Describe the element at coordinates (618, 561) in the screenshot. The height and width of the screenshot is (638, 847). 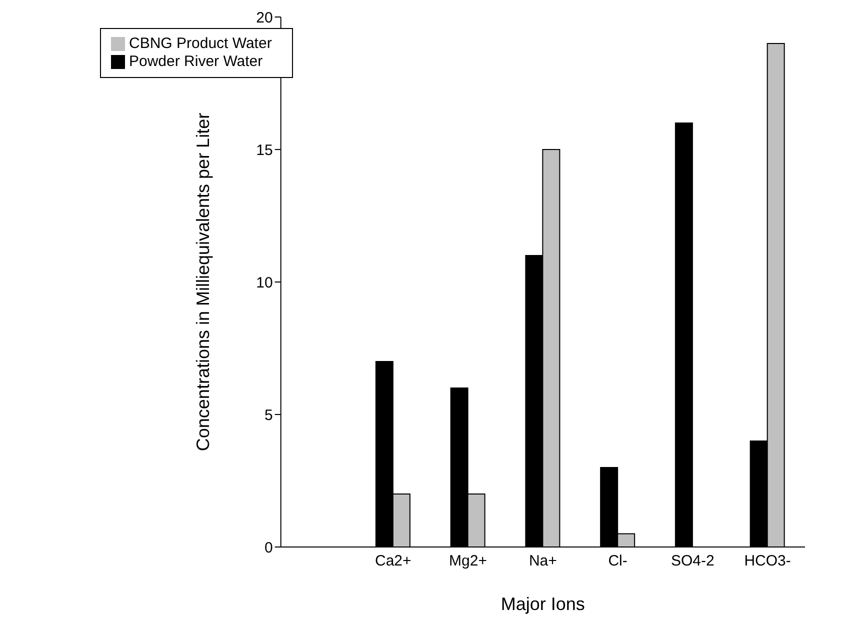
I see `x-tick-label: Cl-` at that location.